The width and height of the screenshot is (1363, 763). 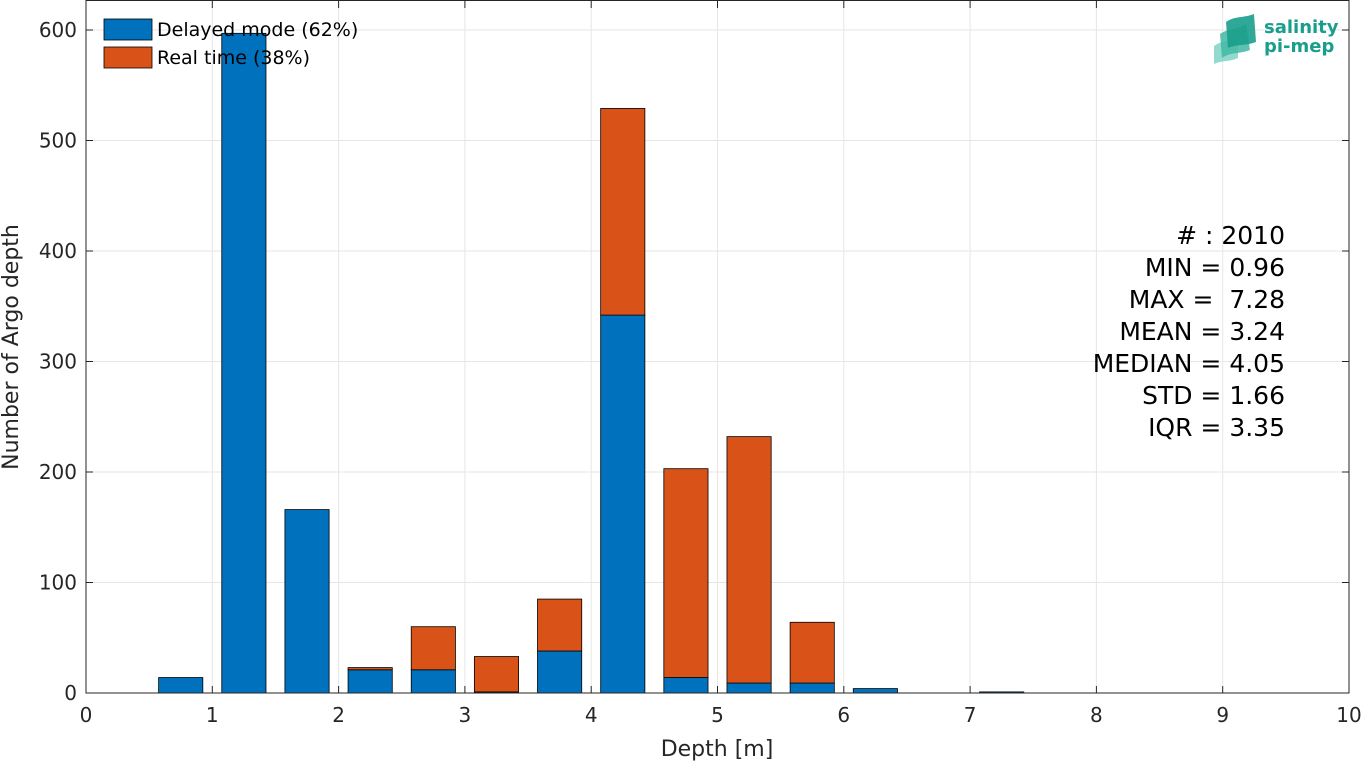 What do you see at coordinates (1216, 427) in the screenshot?
I see `stat-iqr: IQR = 3.35` at bounding box center [1216, 427].